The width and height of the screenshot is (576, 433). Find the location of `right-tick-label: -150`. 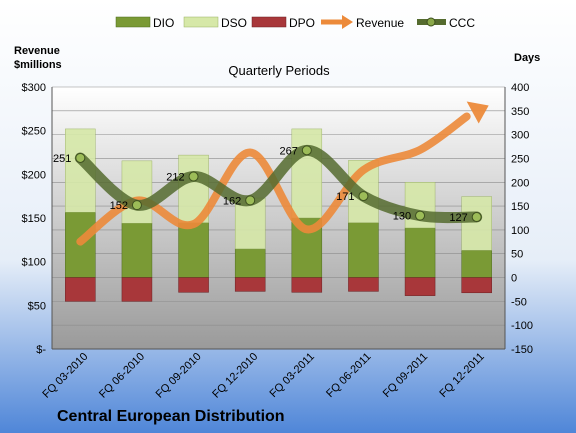

right-tick-label: -150 is located at coordinates (522, 350).